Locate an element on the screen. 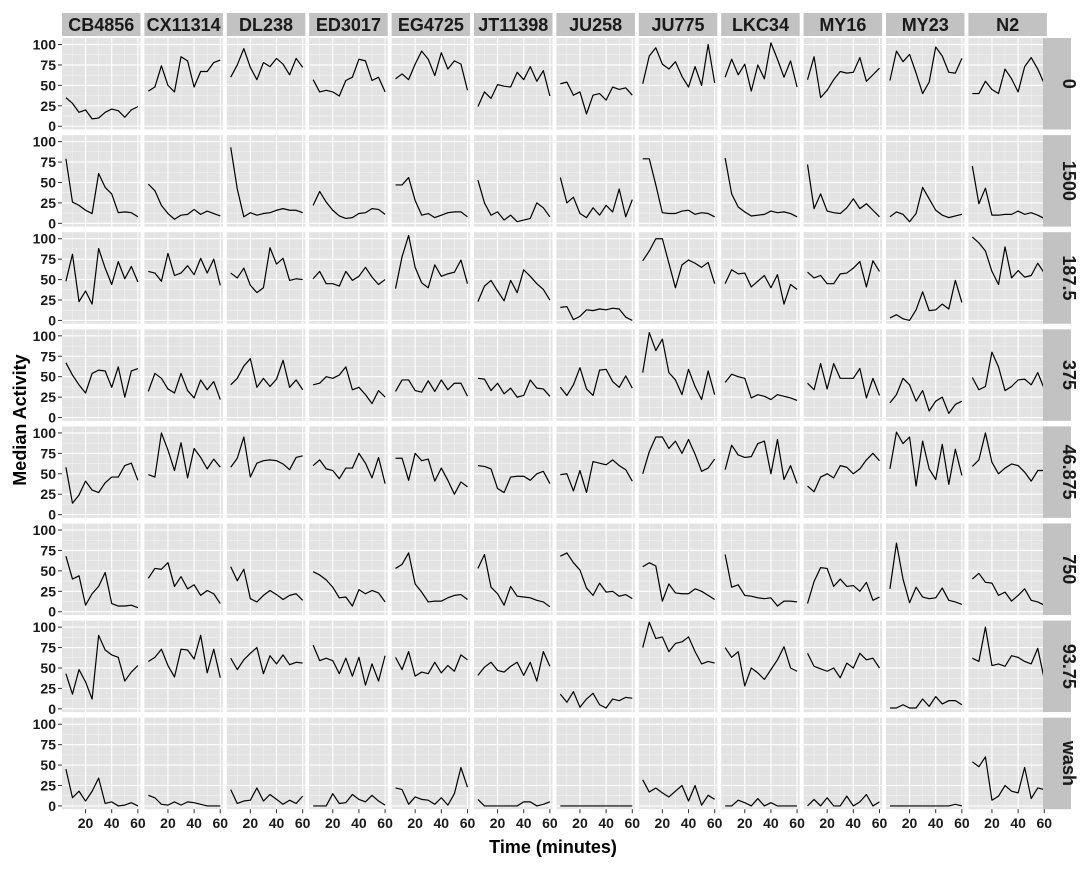 The height and width of the screenshot is (869, 1080). series-line-MY16-46.875 is located at coordinates (843, 472).